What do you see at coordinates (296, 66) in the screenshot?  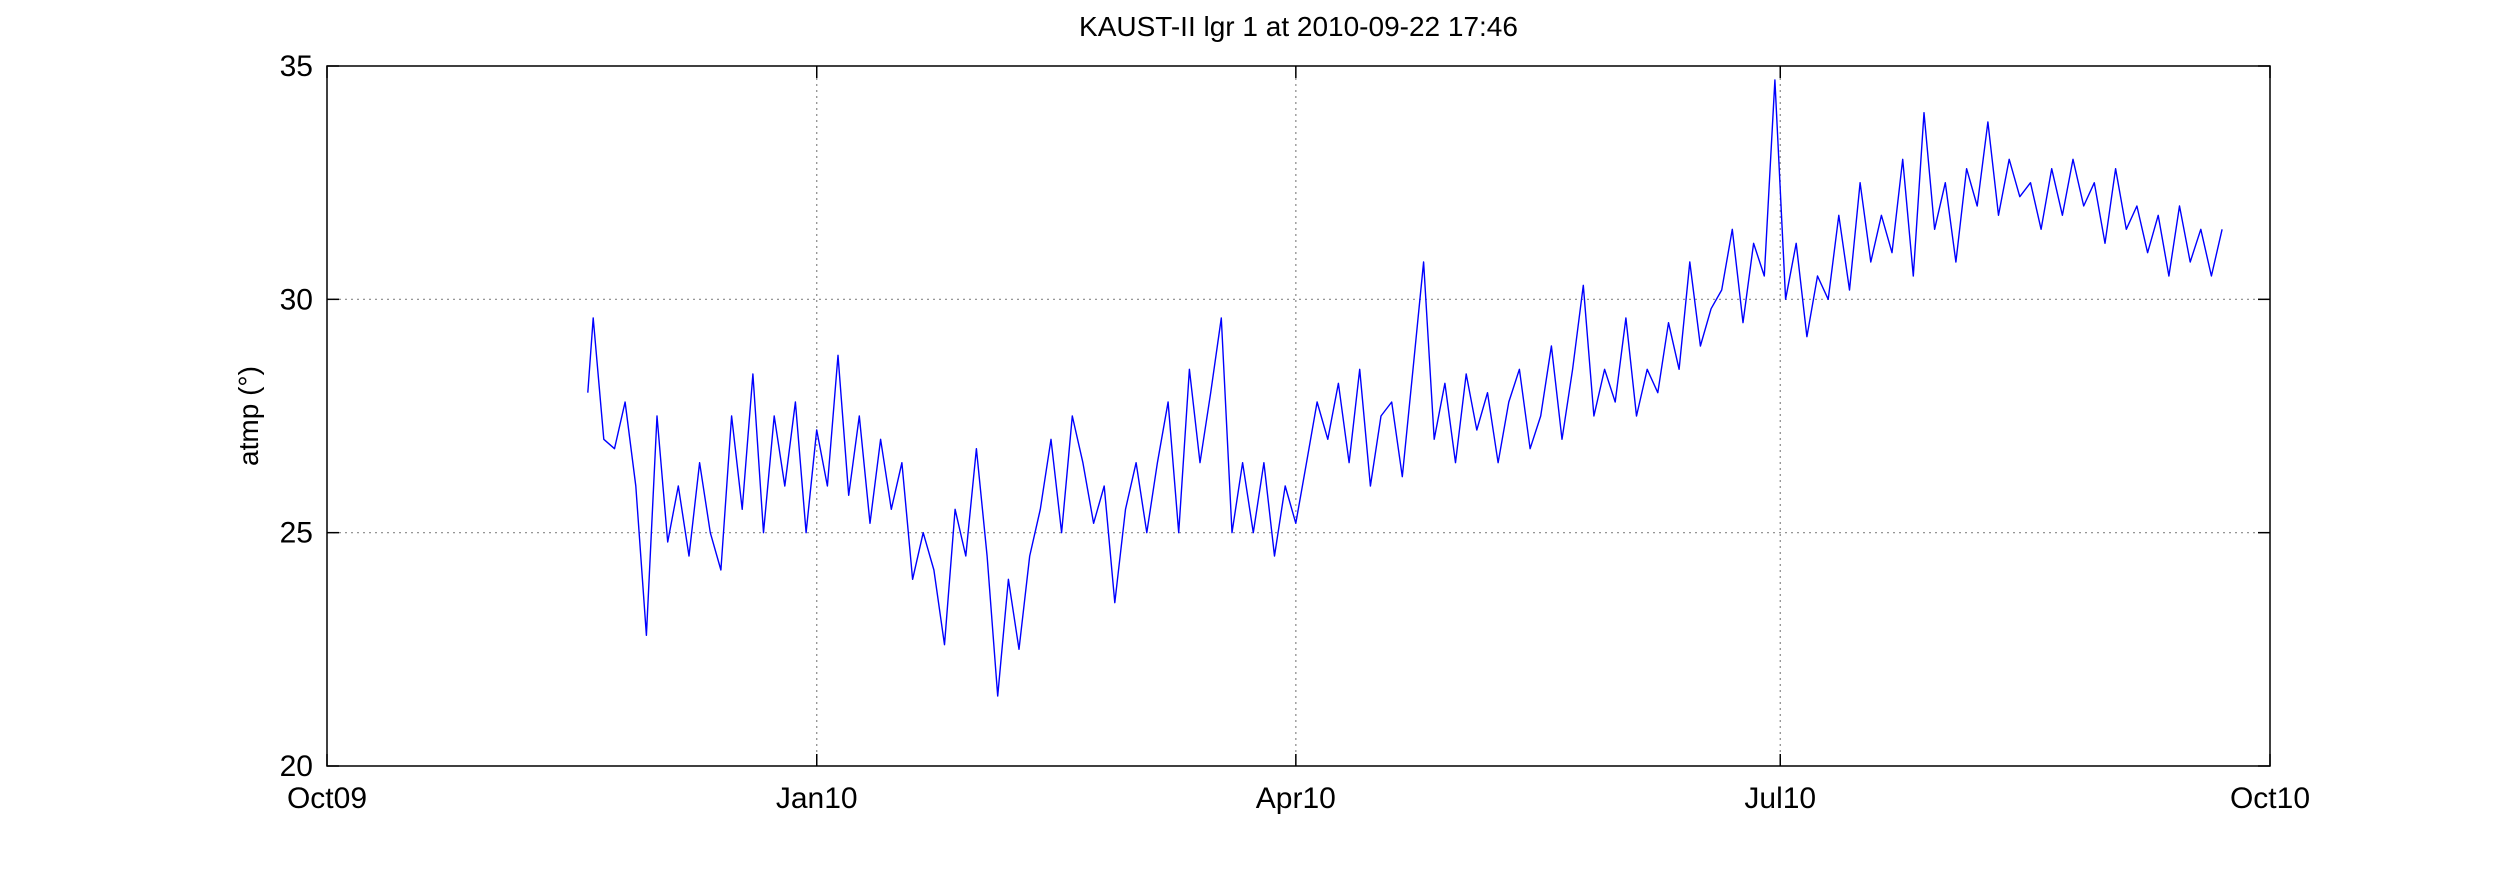 I see `y-tick-label: 35` at bounding box center [296, 66].